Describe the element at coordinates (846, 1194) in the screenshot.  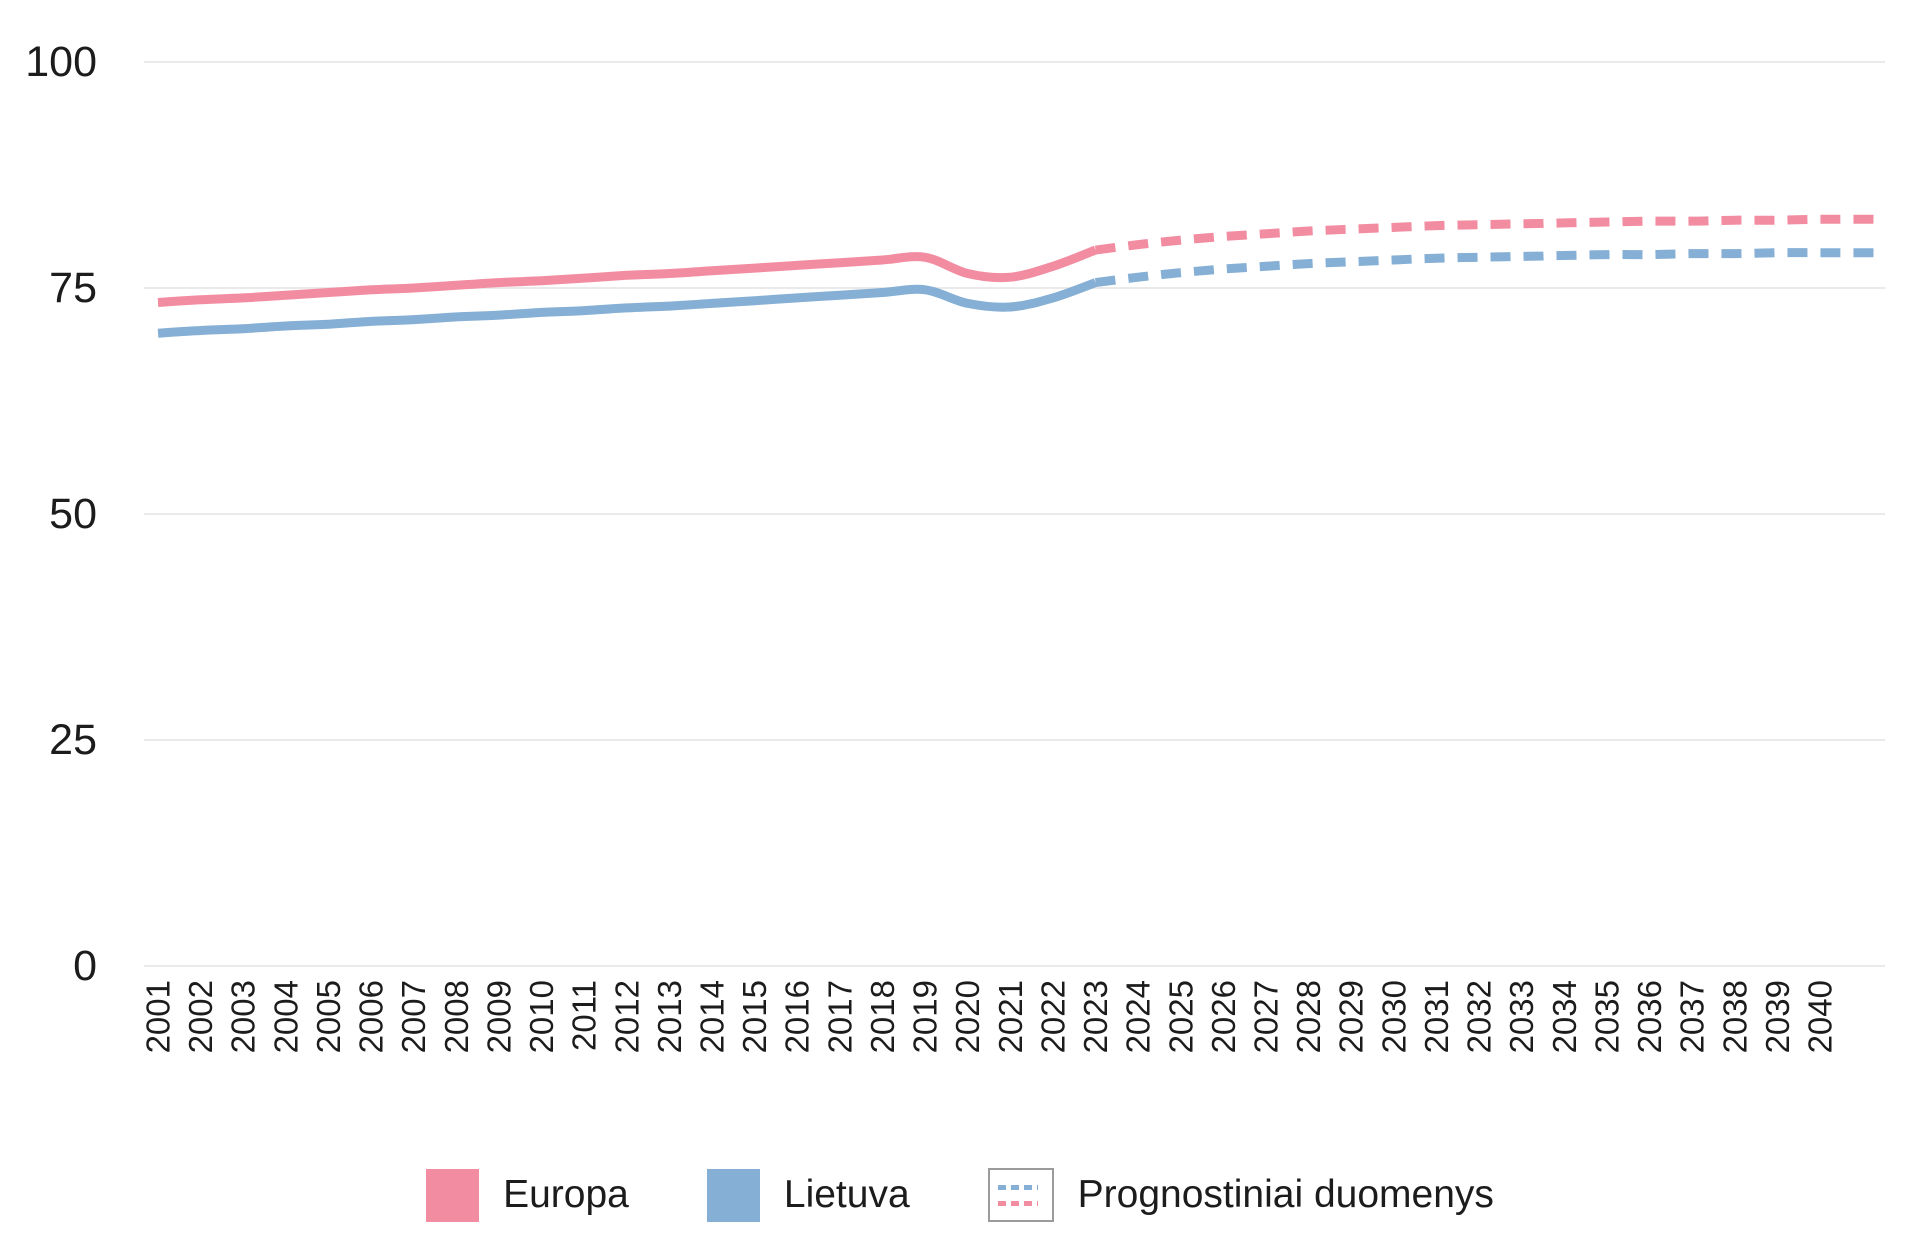
I see `legend-label-lietuva: Lietuva` at that location.